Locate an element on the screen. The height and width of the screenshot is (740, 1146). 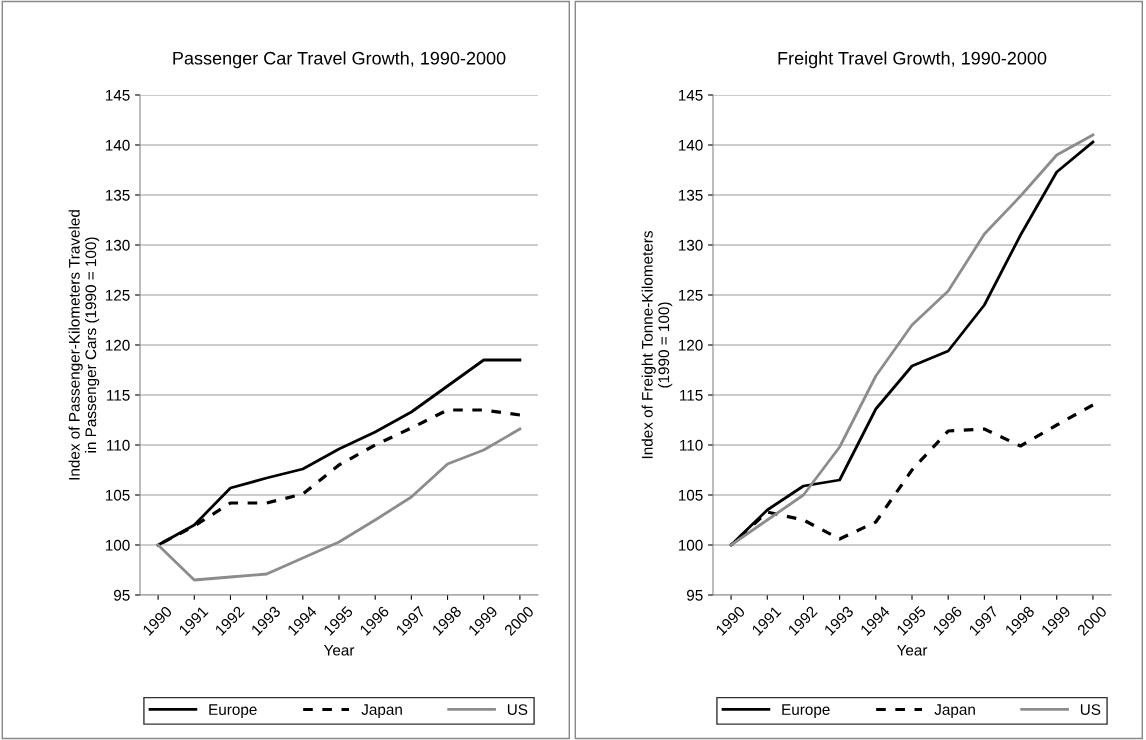
line-series is located at coordinates (339, 504).